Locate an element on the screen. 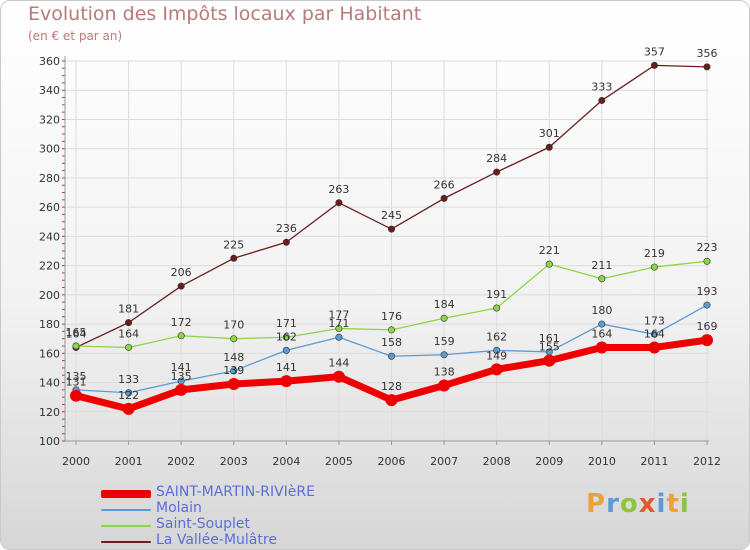 The width and height of the screenshot is (750, 550). data-label: 219 is located at coordinates (654, 253).